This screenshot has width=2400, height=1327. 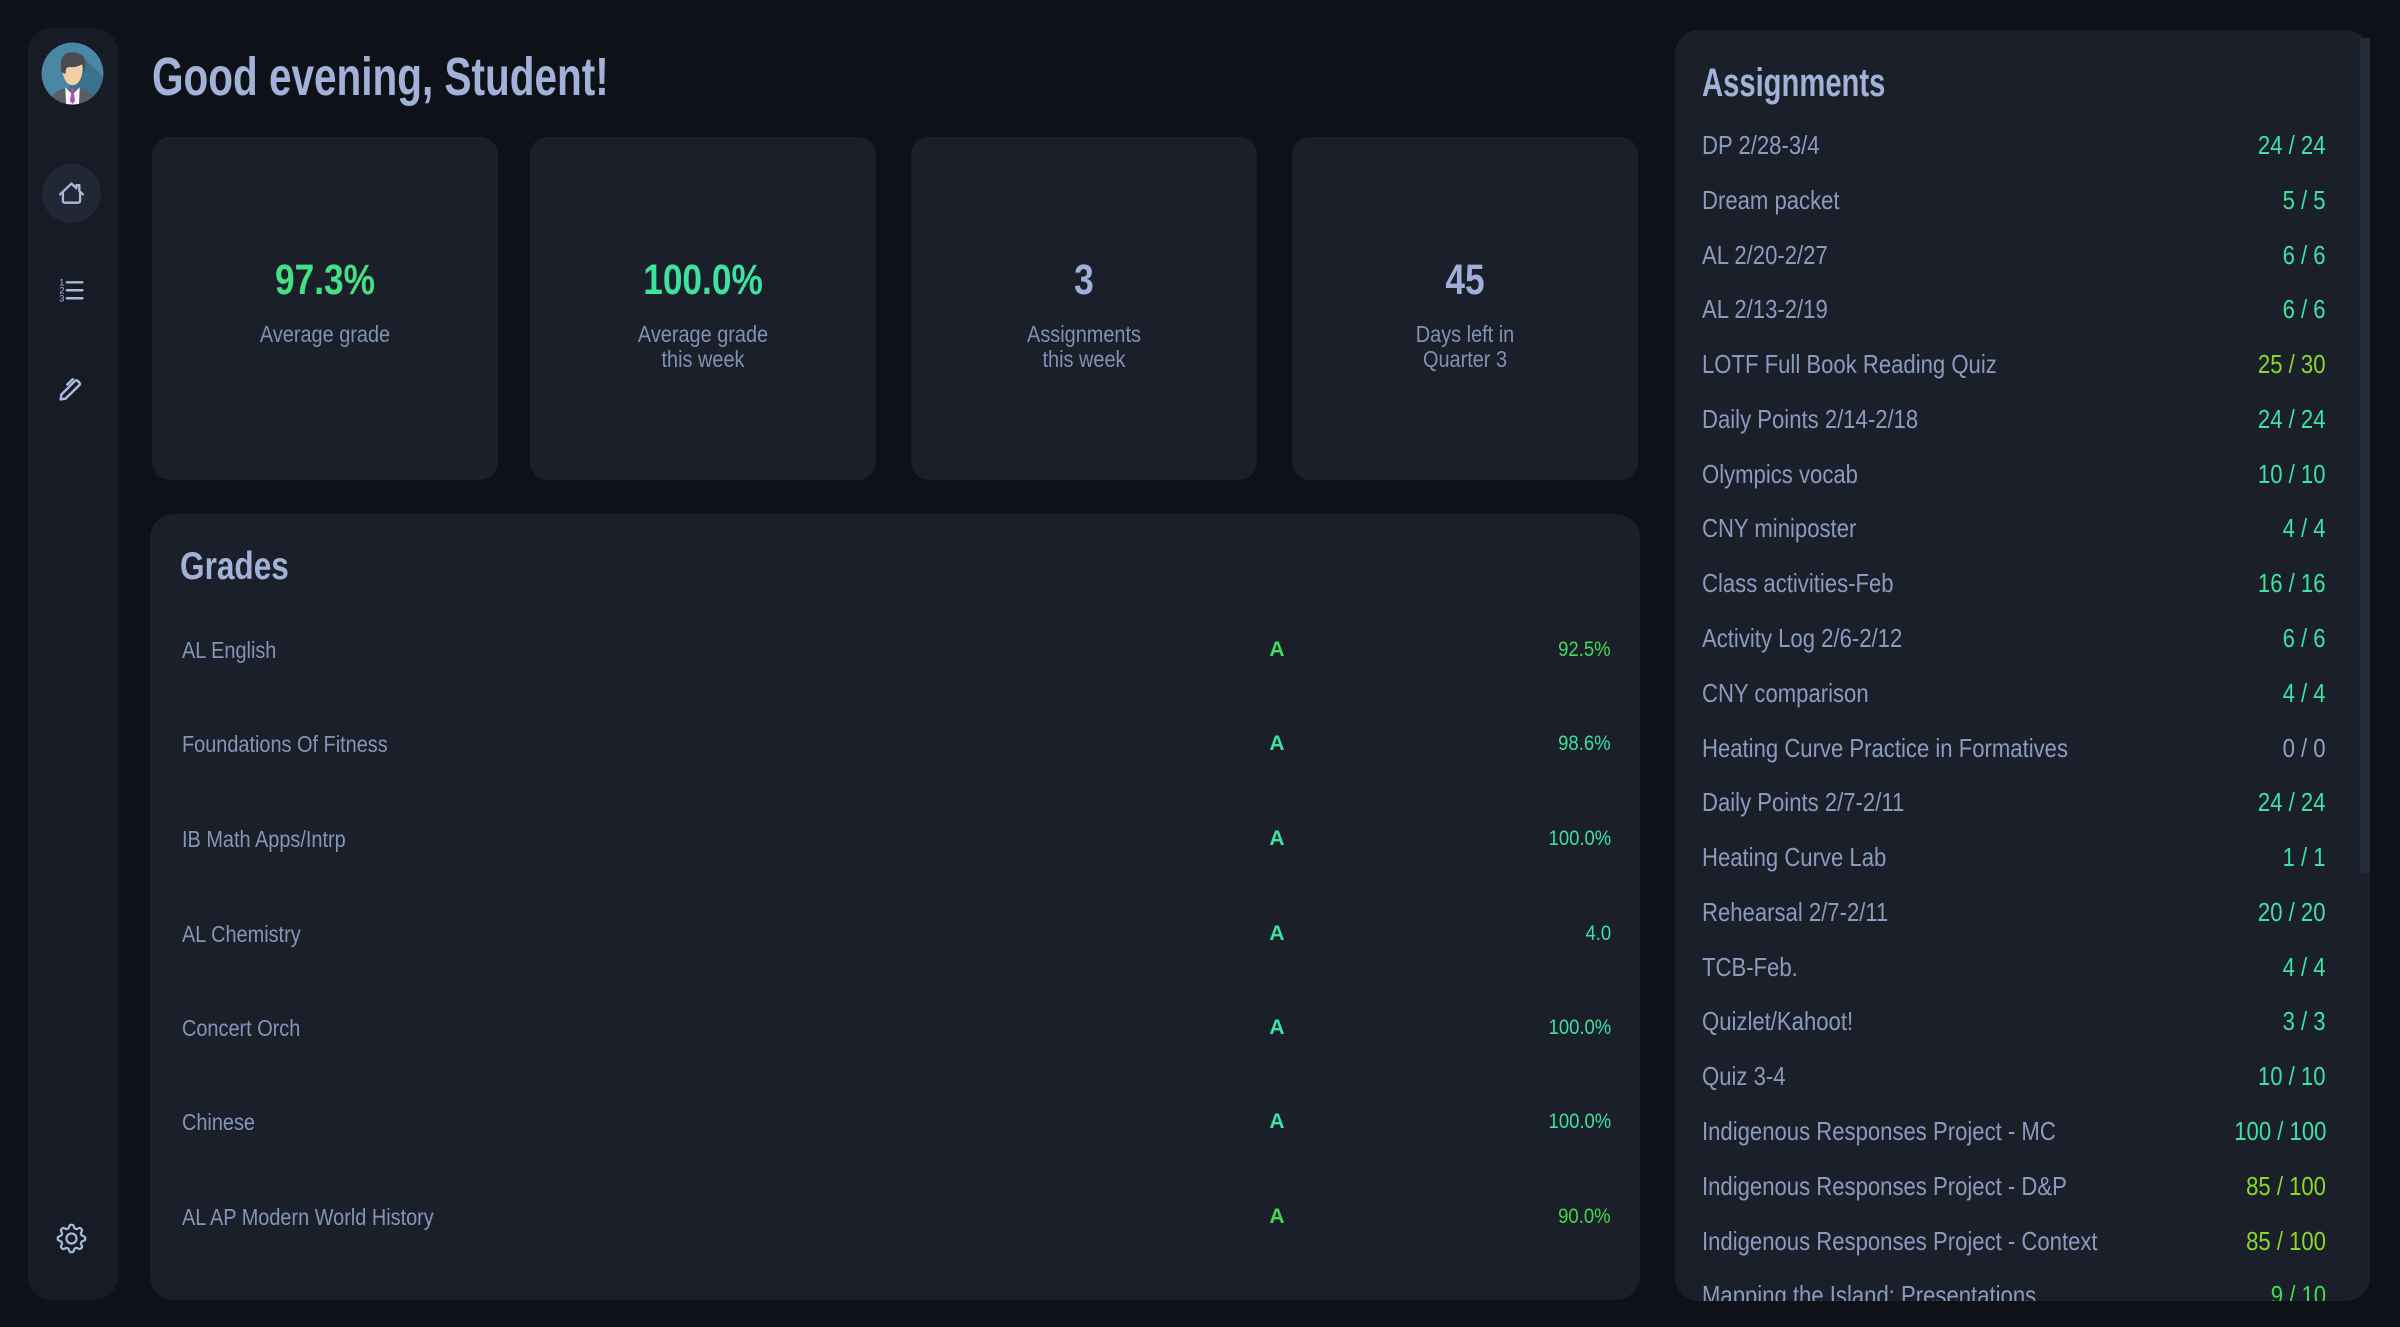 I want to click on svg-text: 2, so click(x=61, y=290).